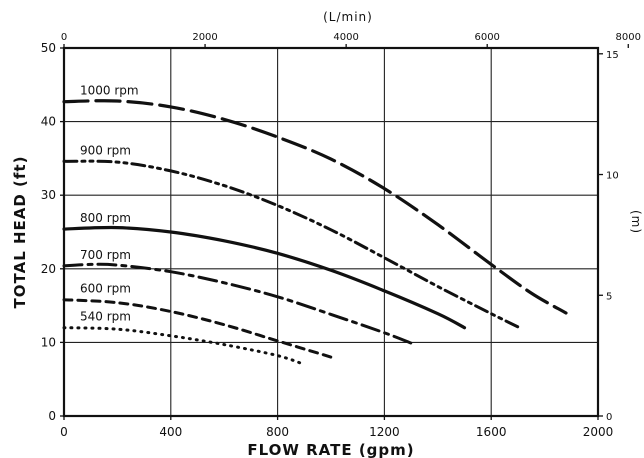 The height and width of the screenshot is (458, 644). I want to click on series-label-600-rpm: 600 rpm, so click(105, 289).